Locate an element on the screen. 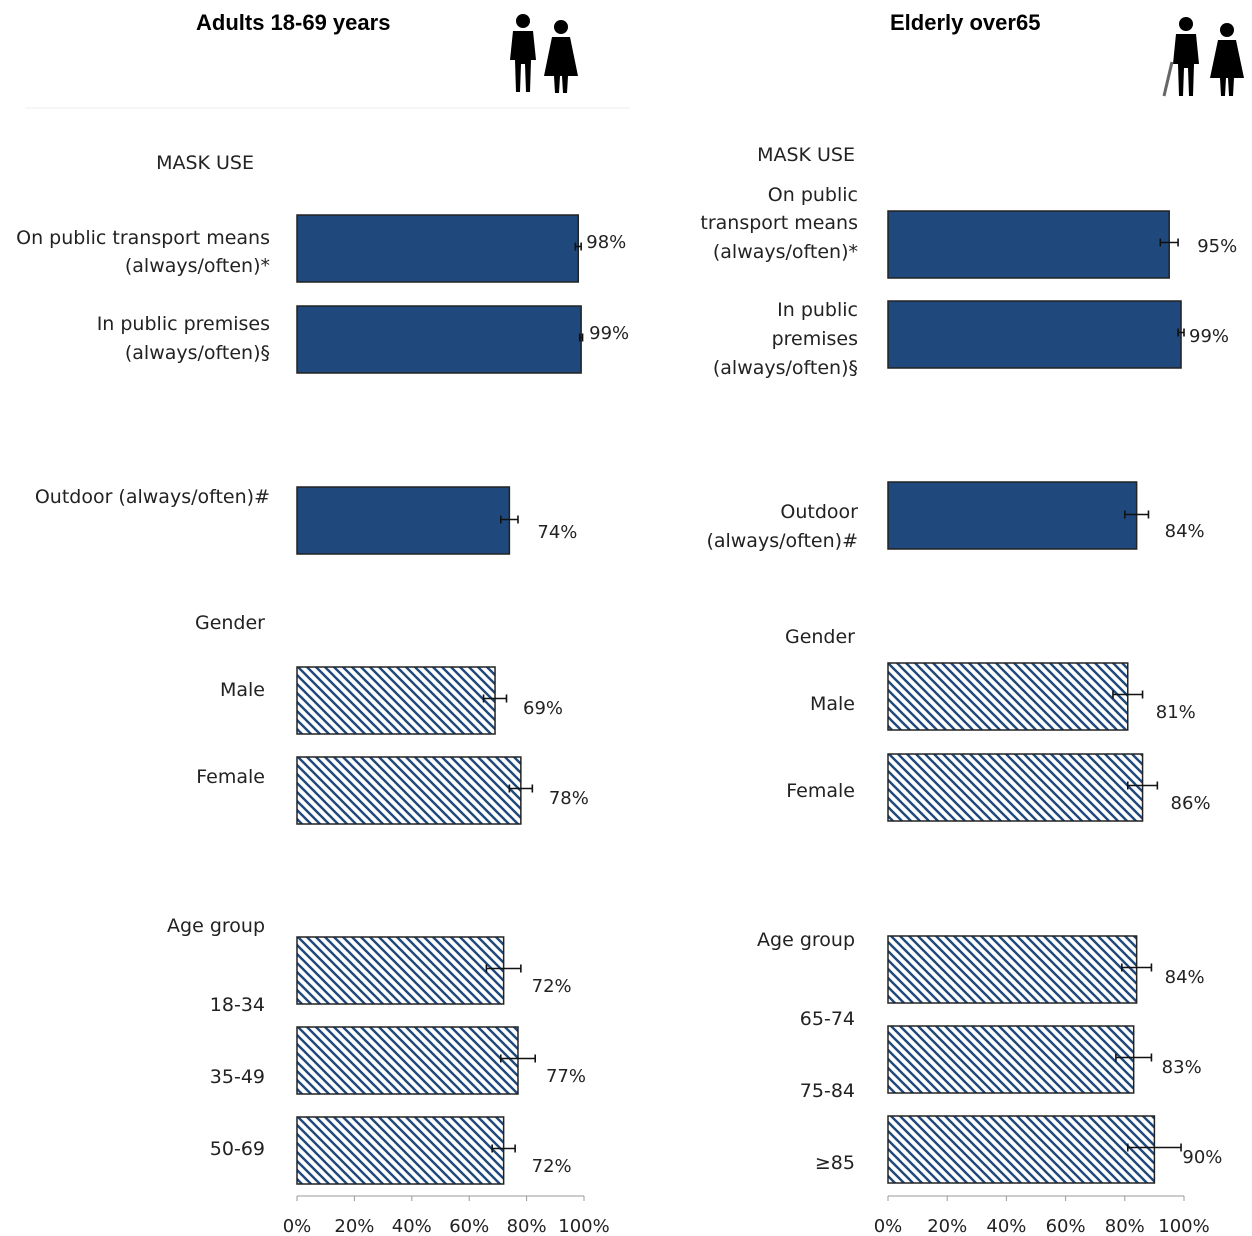 Image resolution: width=1252 pixels, height=1236 pixels. category-label: premises is located at coordinates (815, 339).